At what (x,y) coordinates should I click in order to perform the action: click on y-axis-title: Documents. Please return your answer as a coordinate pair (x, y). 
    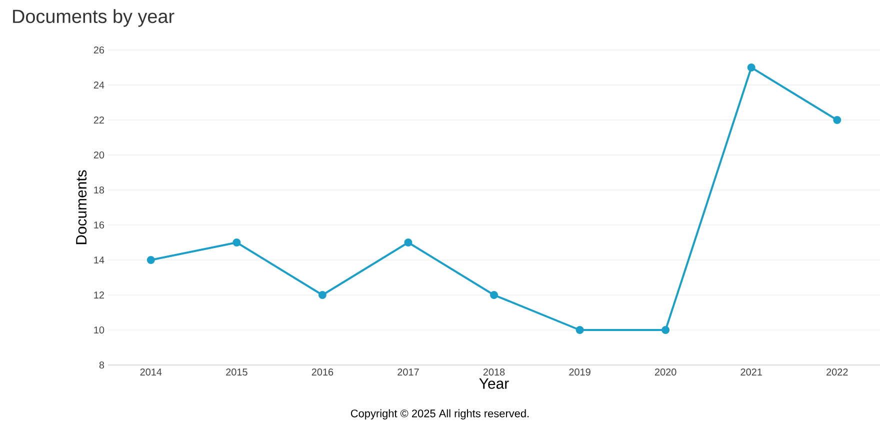
    Looking at the image, I should click on (81, 207).